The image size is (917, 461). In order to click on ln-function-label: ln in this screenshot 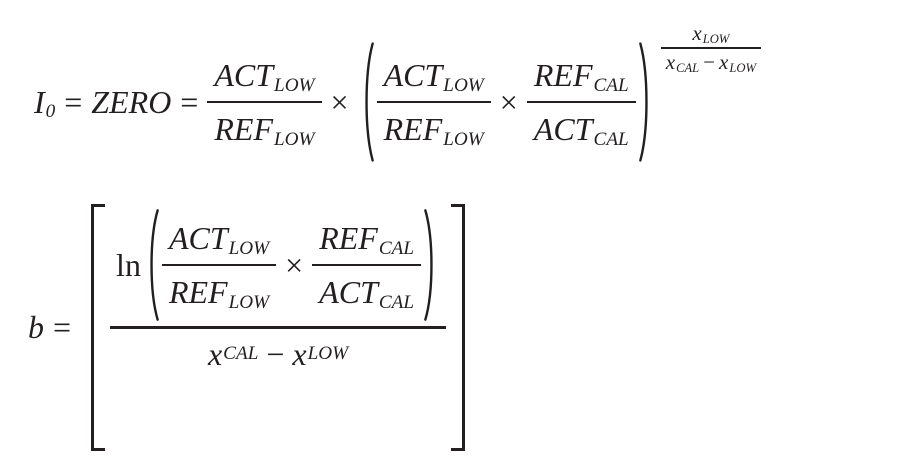, I will do `click(128, 264)`.